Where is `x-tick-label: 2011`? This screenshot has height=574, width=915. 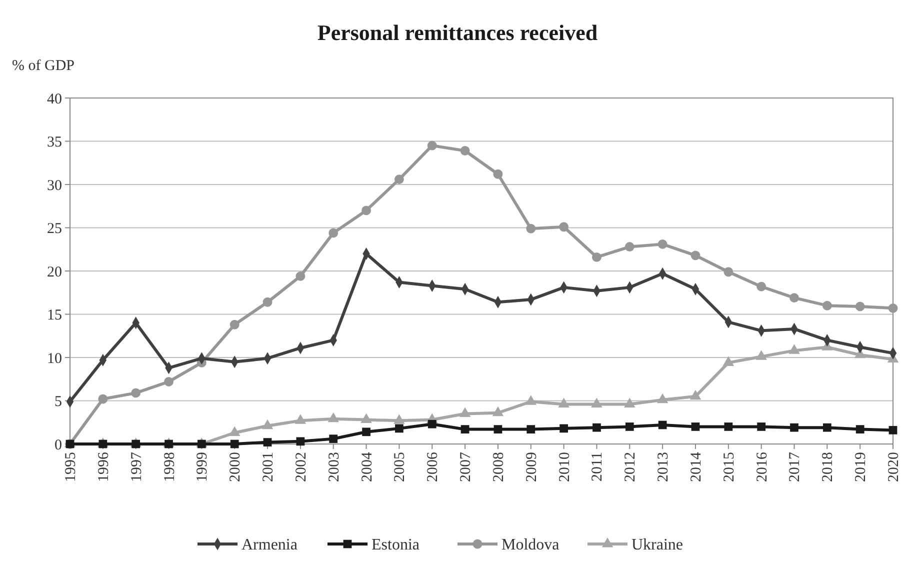 x-tick-label: 2011 is located at coordinates (598, 467).